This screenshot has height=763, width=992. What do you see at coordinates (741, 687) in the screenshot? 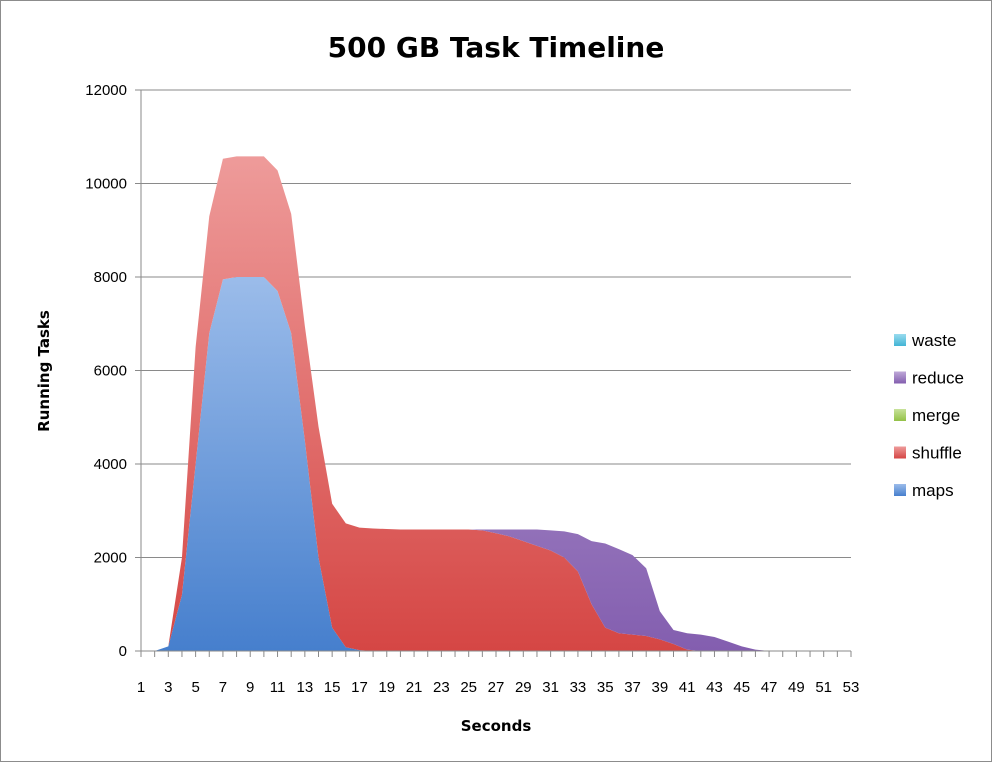
I see `x-tick-label: 45` at bounding box center [741, 687].